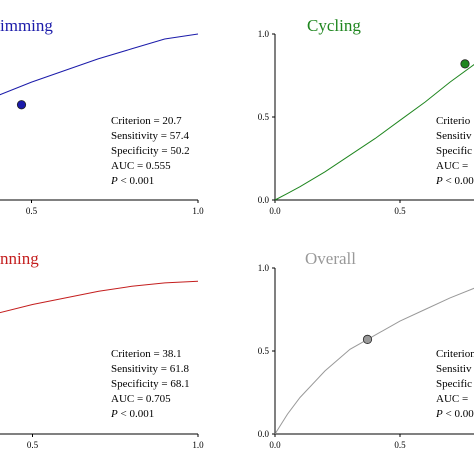  What do you see at coordinates (453, 121) in the screenshot?
I see `stat-line: Criterio` at bounding box center [453, 121].